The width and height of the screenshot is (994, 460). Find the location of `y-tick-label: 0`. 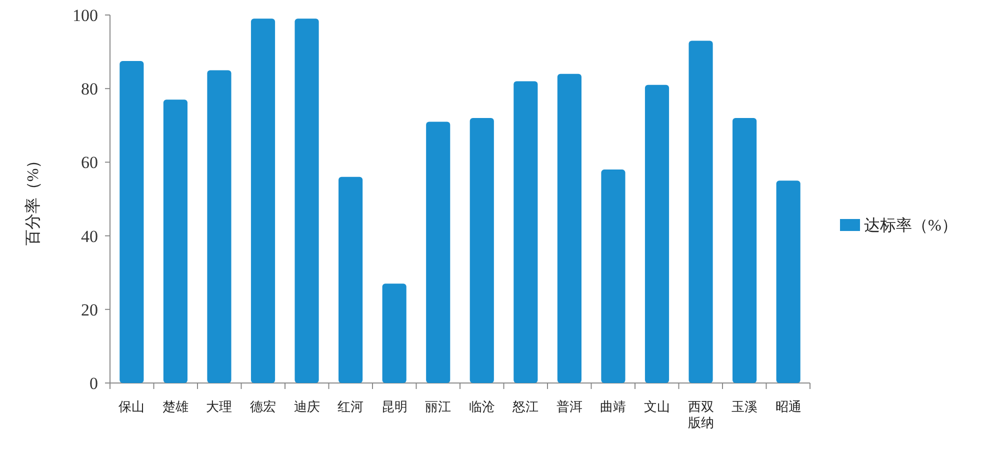

y-tick-label: 0 is located at coordinates (94, 383).